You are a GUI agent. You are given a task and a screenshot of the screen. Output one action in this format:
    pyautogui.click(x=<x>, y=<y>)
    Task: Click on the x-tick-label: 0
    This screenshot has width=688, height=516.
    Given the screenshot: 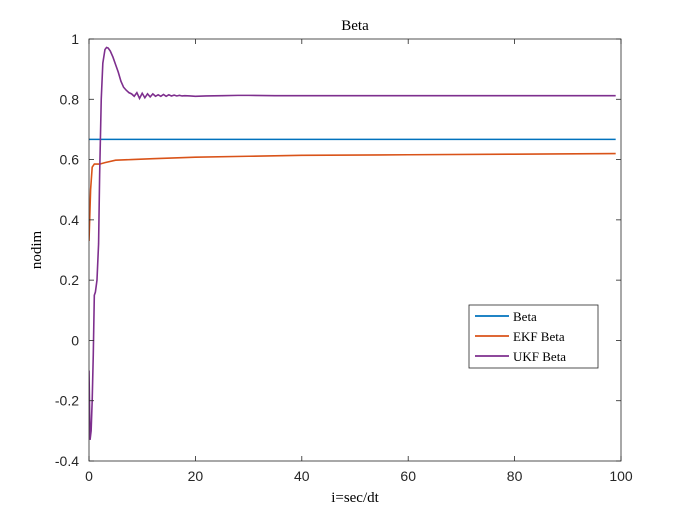 What is the action you would take?
    pyautogui.click(x=89, y=476)
    